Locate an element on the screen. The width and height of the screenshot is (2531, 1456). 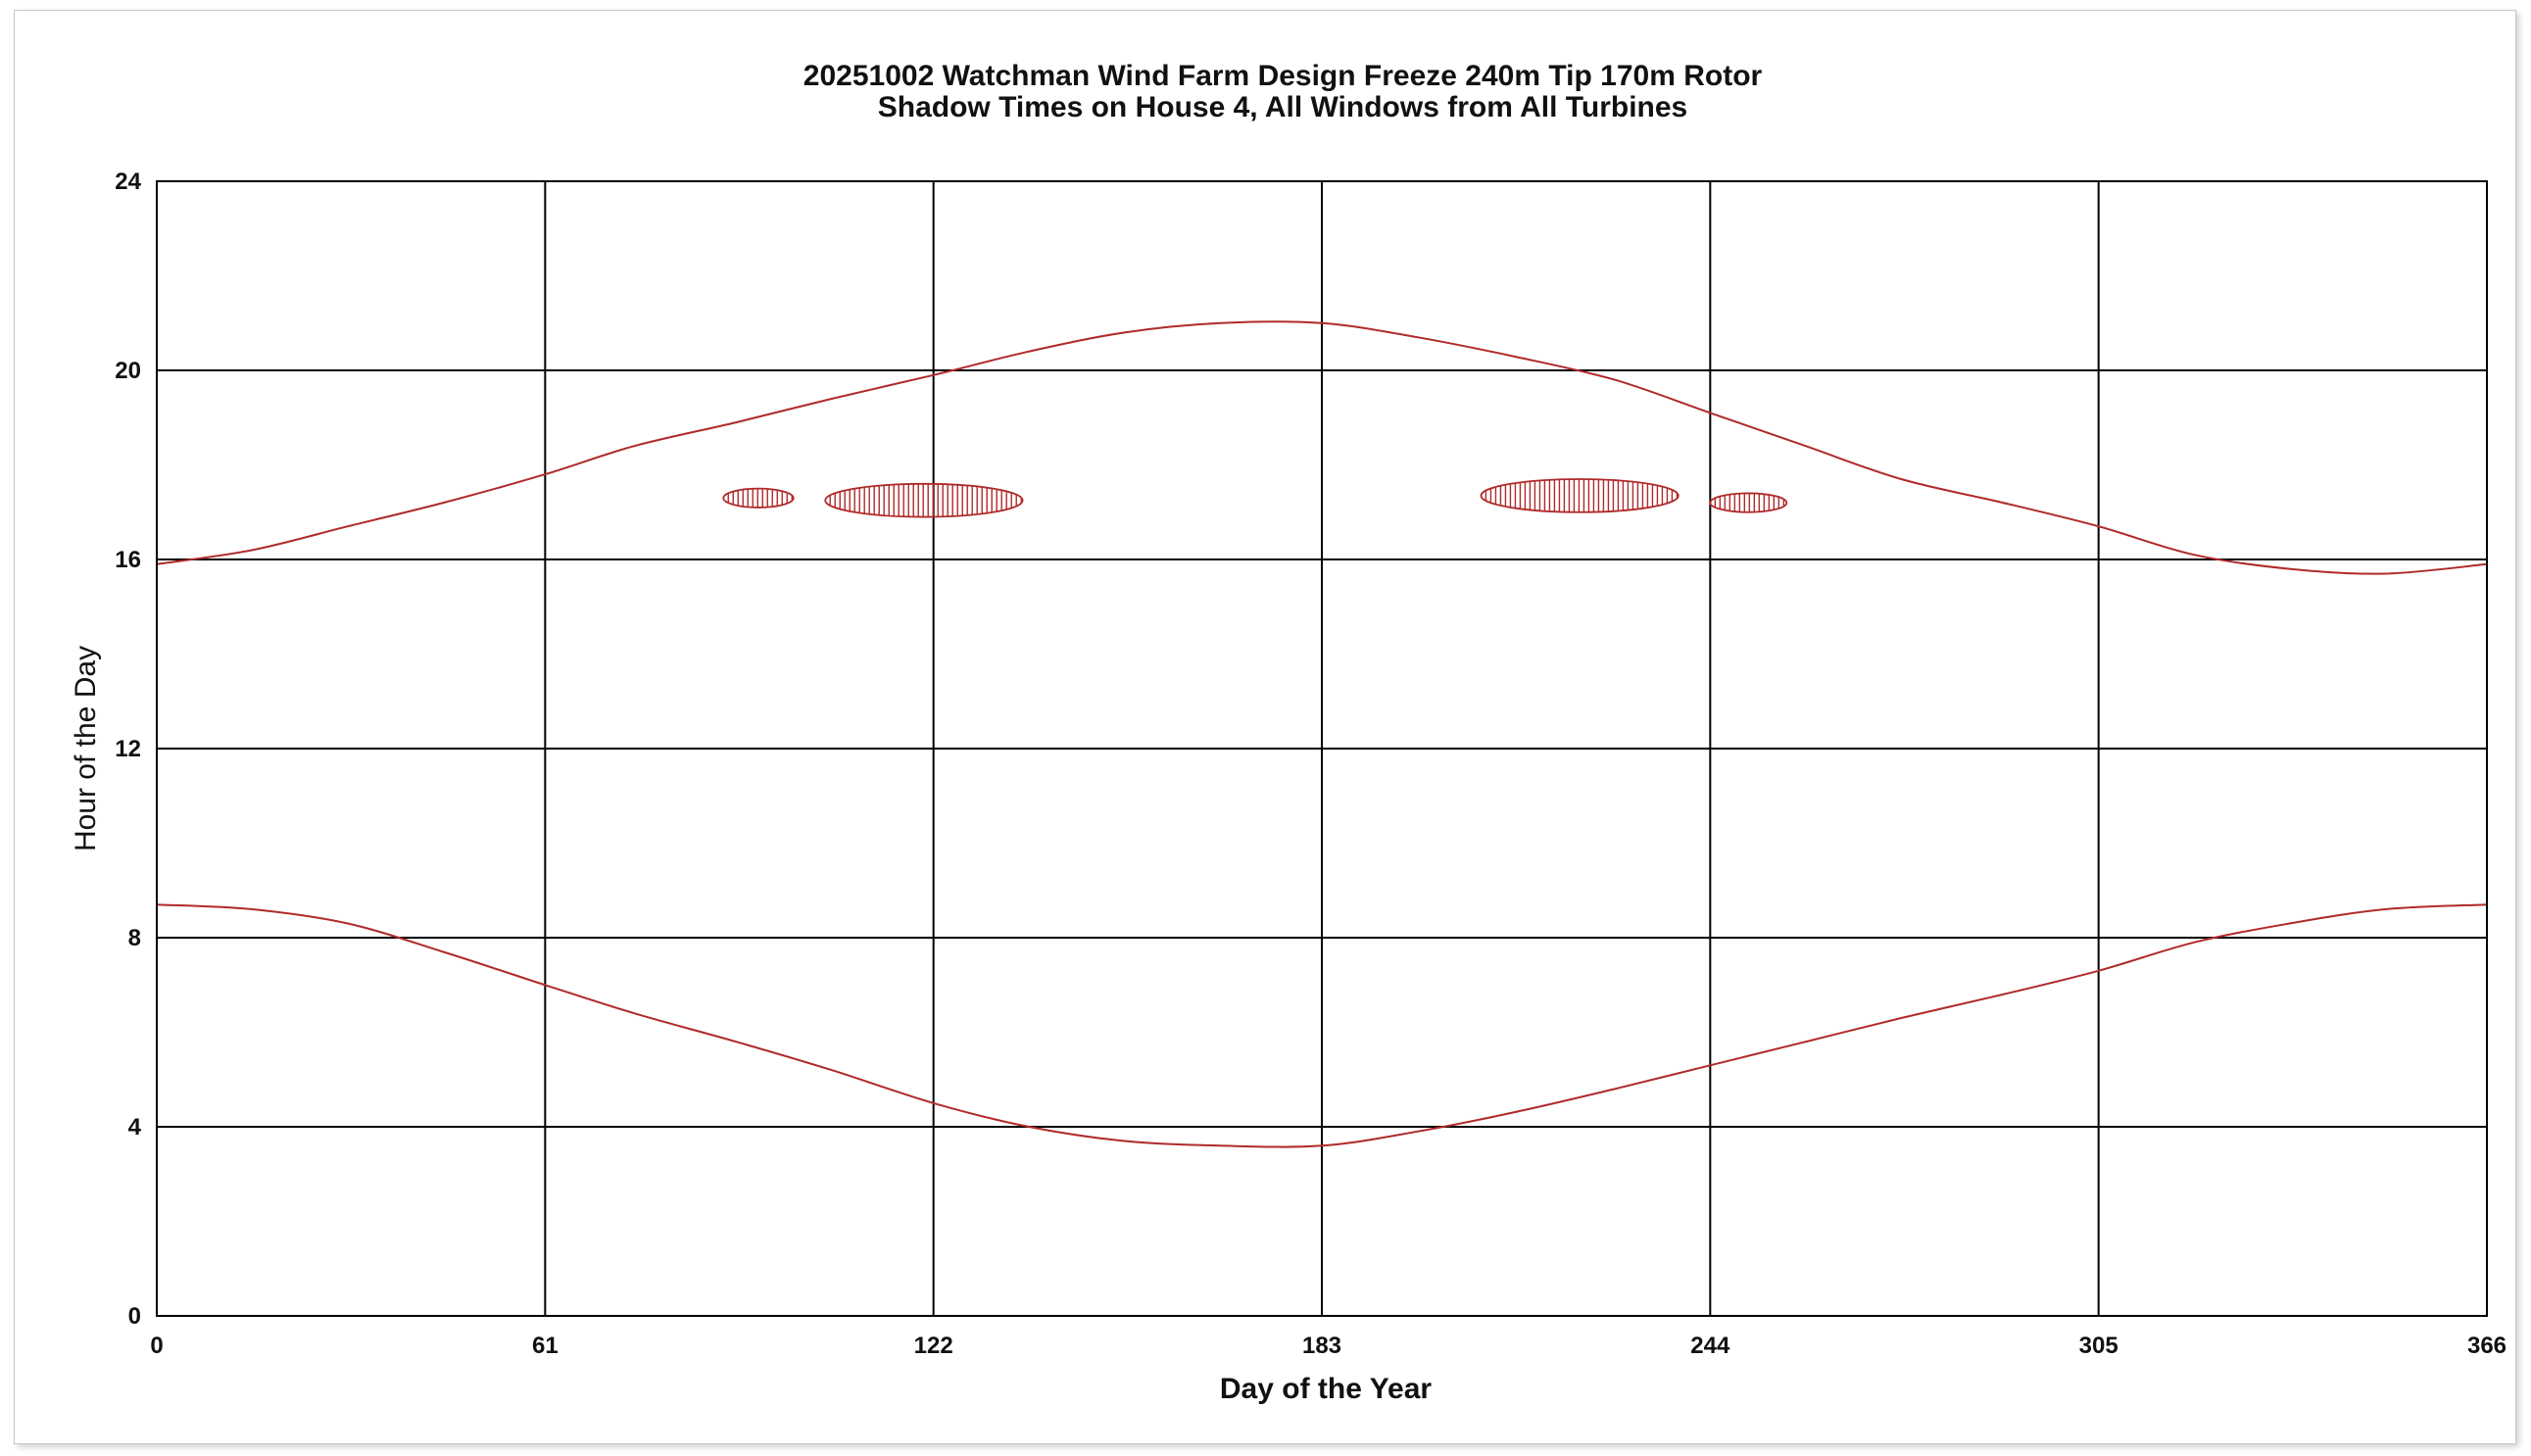
y-tick-labels: 0 4 8 12 16 20 24 is located at coordinates (128, 749).